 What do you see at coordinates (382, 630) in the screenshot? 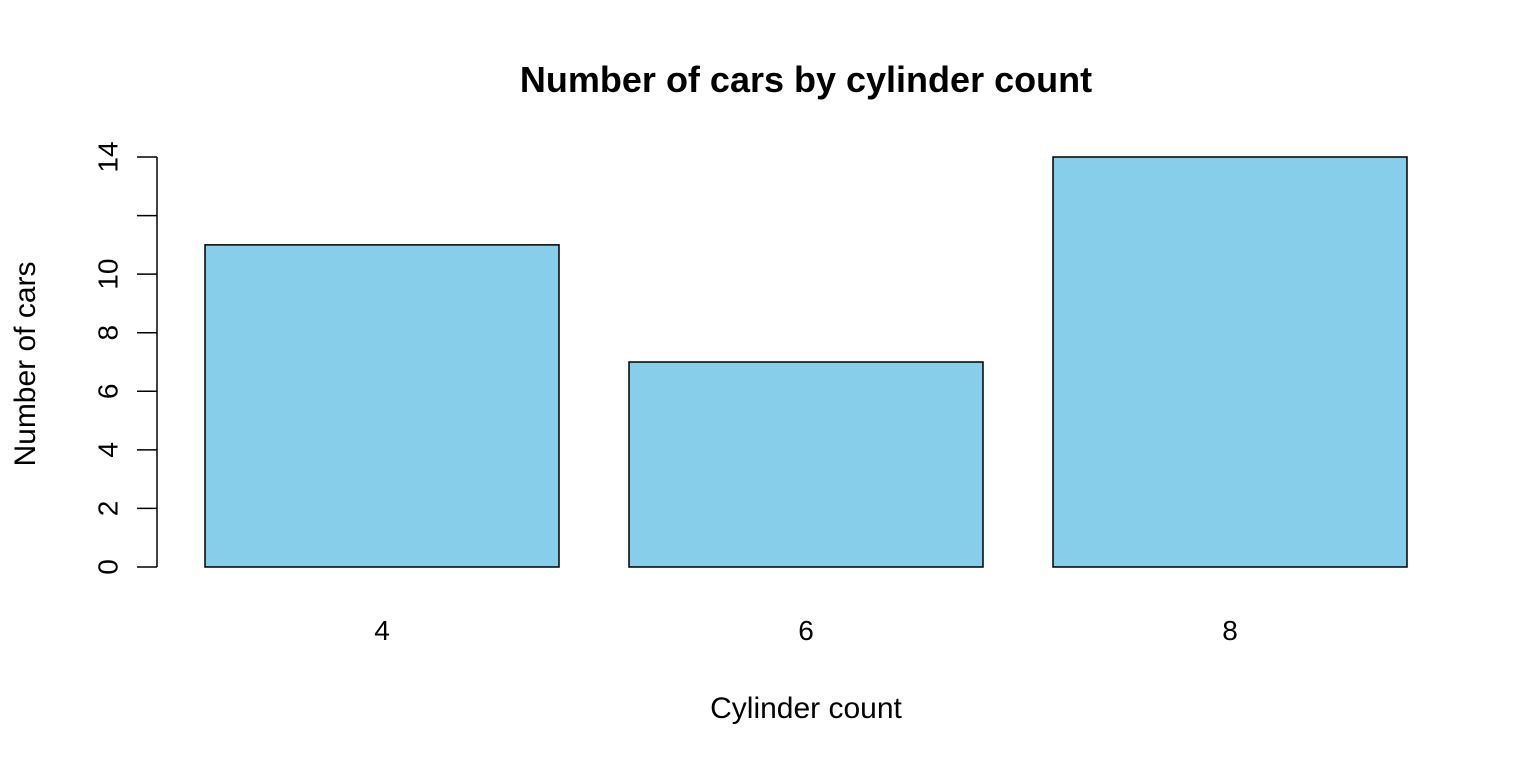
I see `x-tick-label: 4` at bounding box center [382, 630].